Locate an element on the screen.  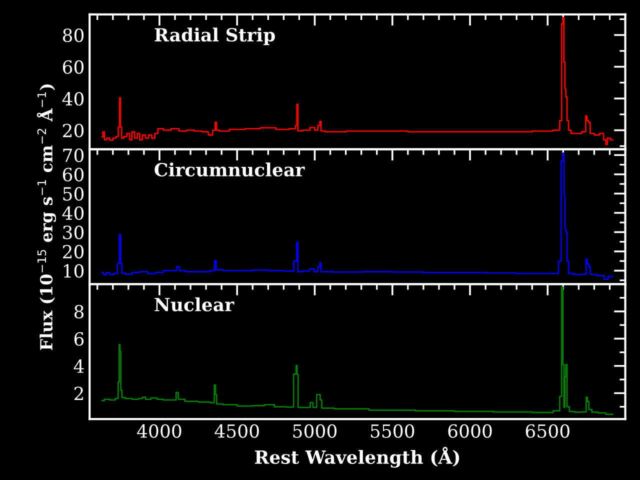
x-axis-title: Rest Wavelength (Å) is located at coordinates (357, 457).